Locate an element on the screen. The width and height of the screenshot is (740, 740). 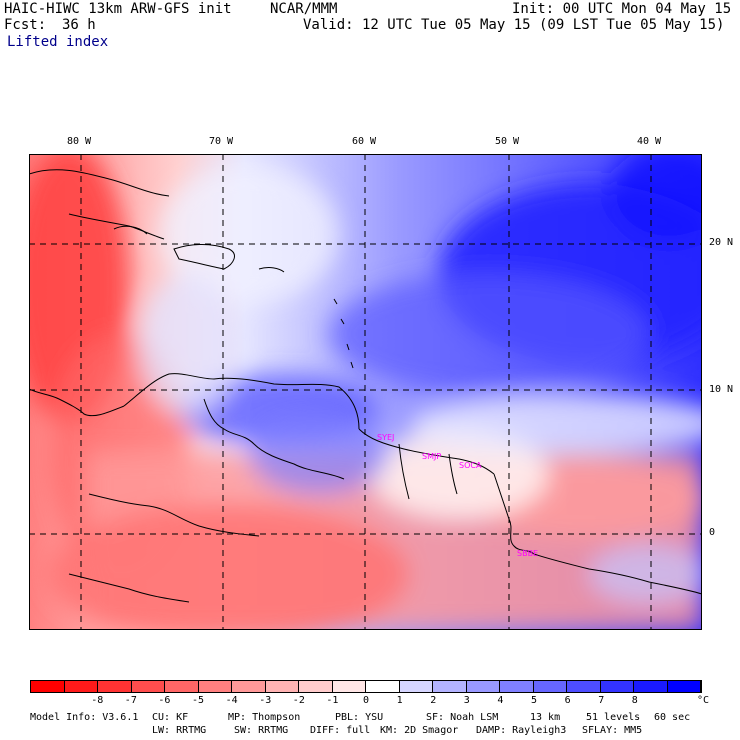
station-syej: SYEJ is located at coordinates (385, 437).